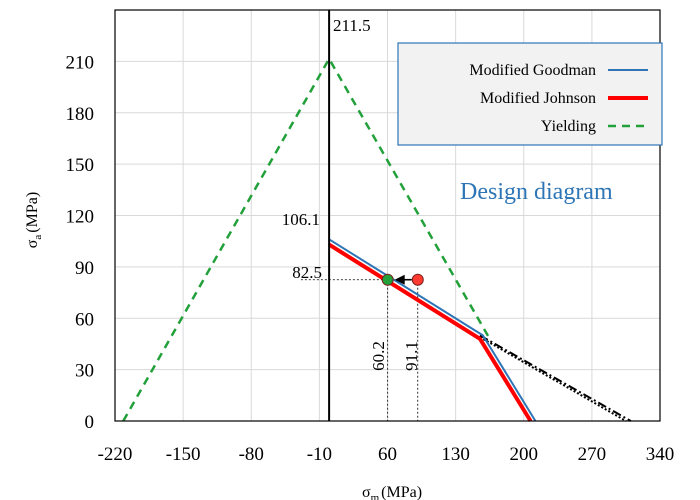 This screenshot has width=700, height=500. Describe the element at coordinates (90, 422) in the screenshot. I see `y-tick-label: 0` at that location.